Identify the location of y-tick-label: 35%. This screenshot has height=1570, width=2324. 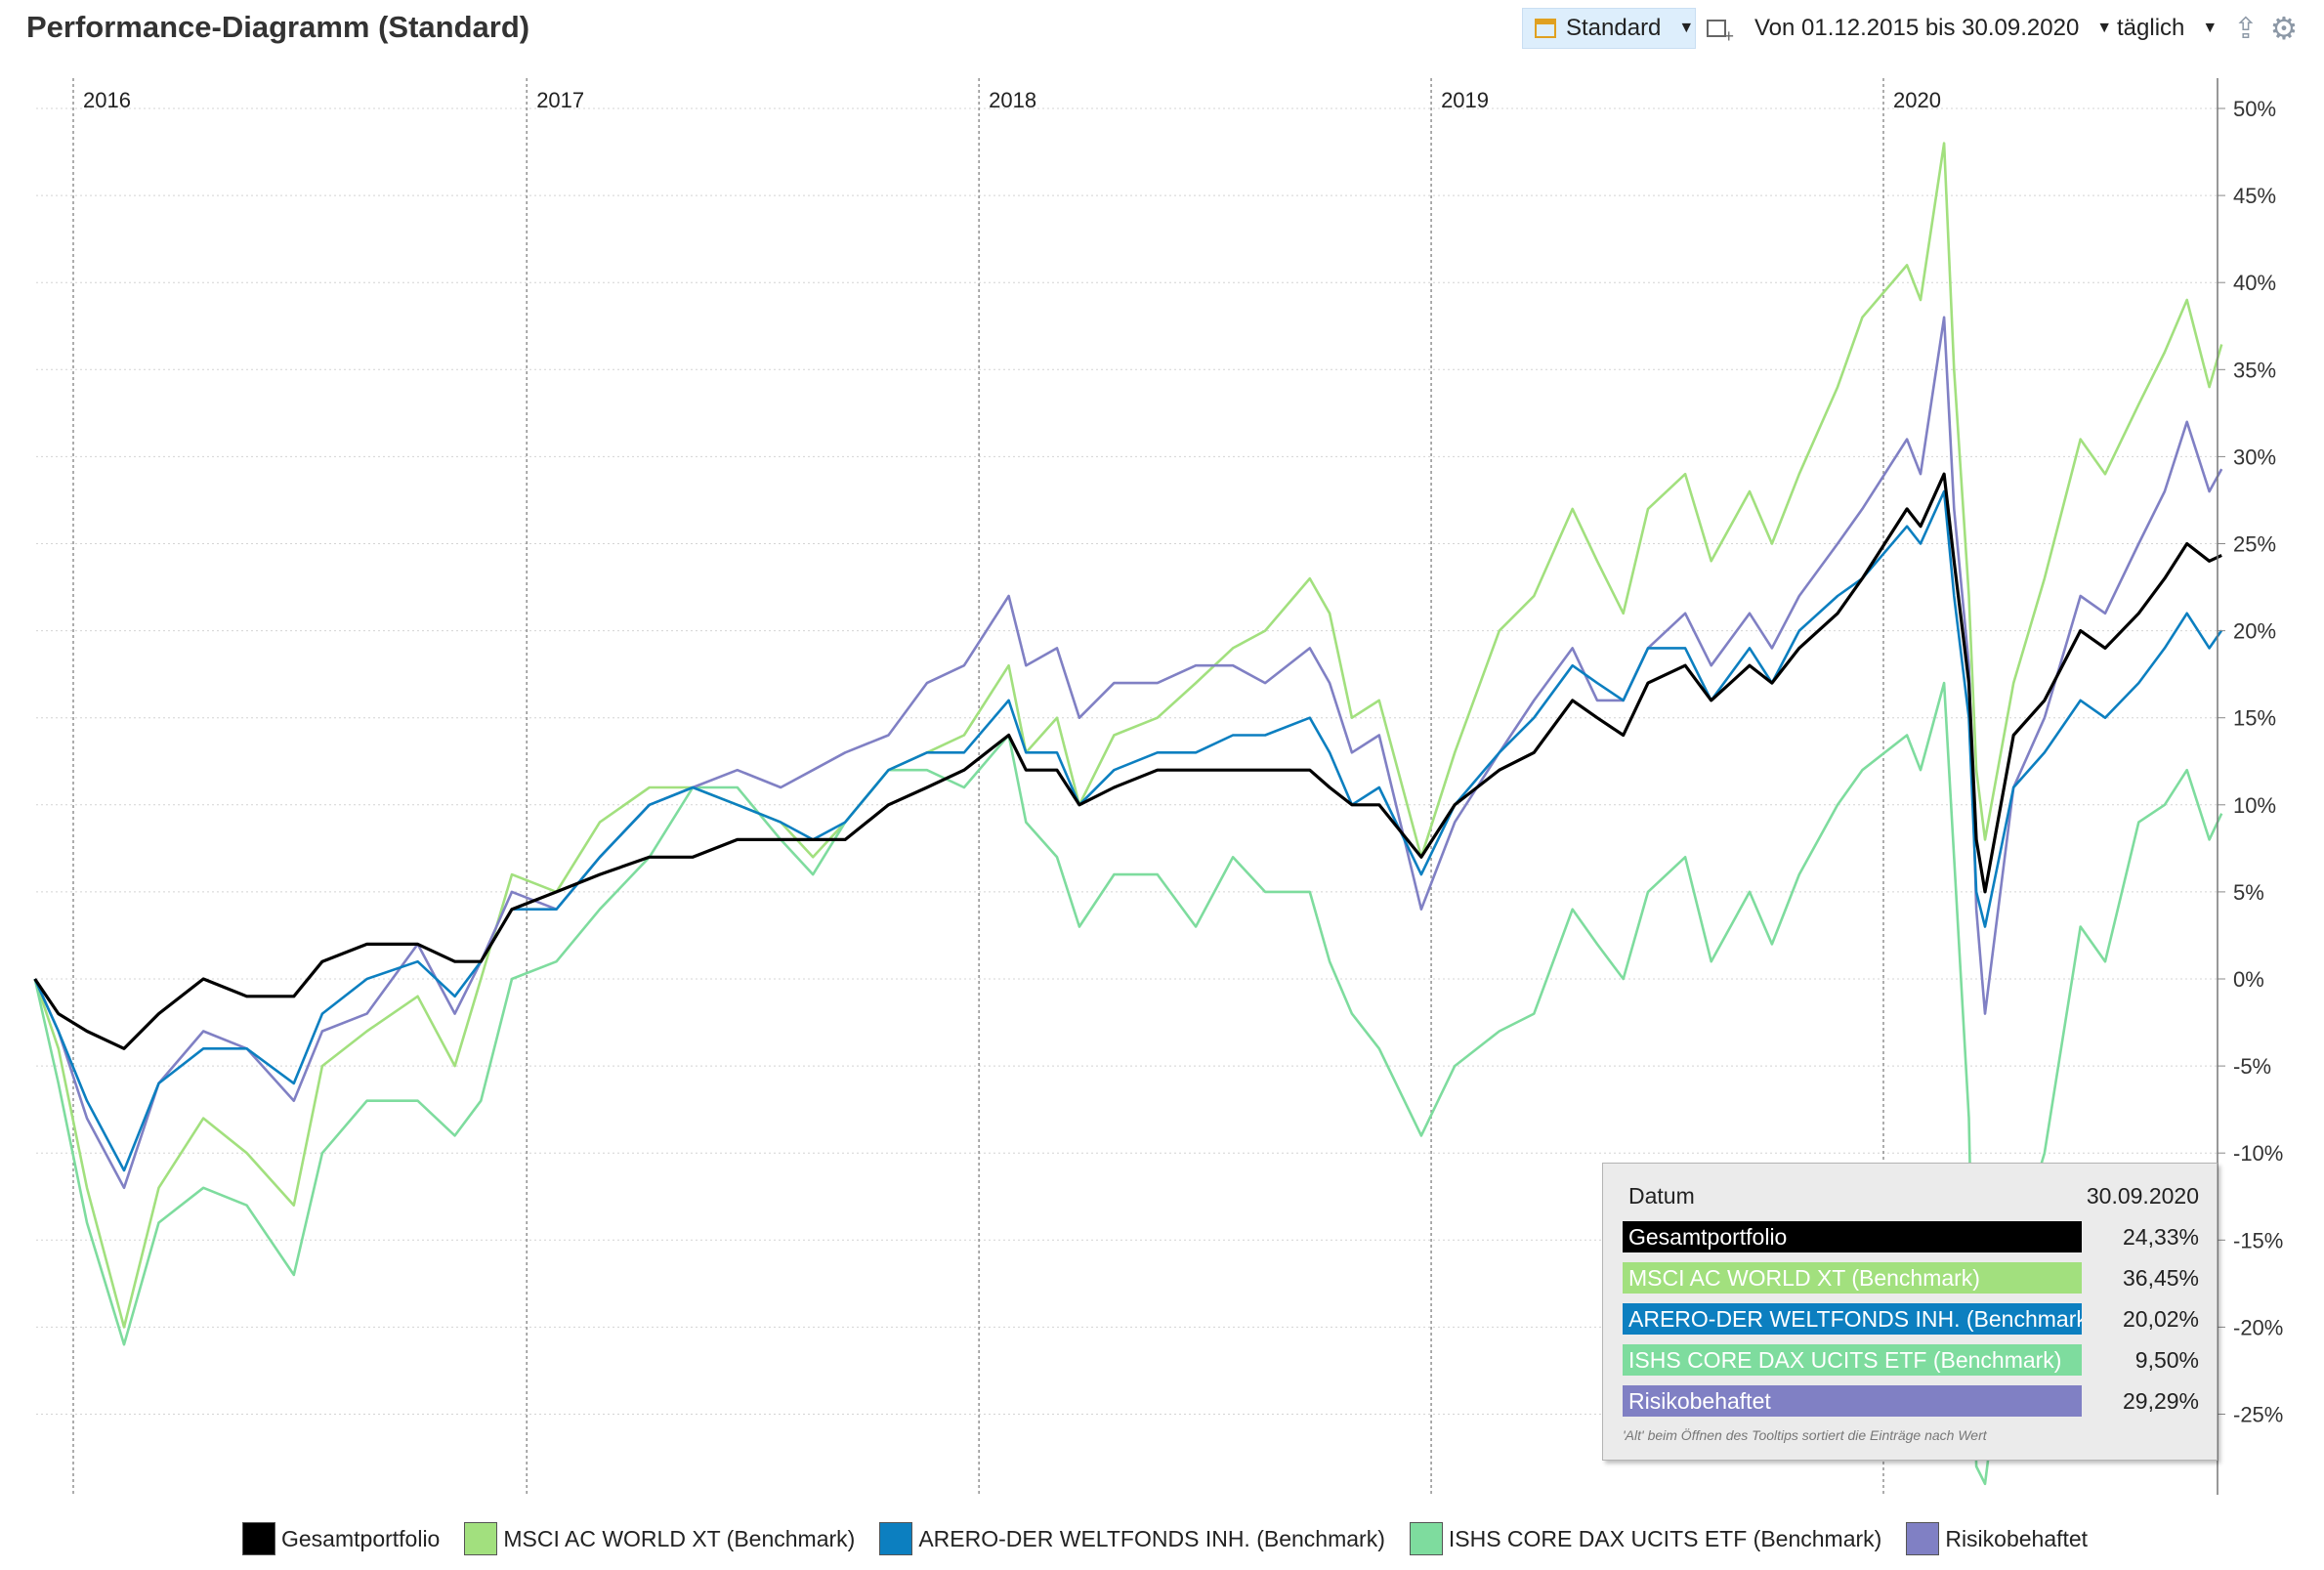
(2254, 370).